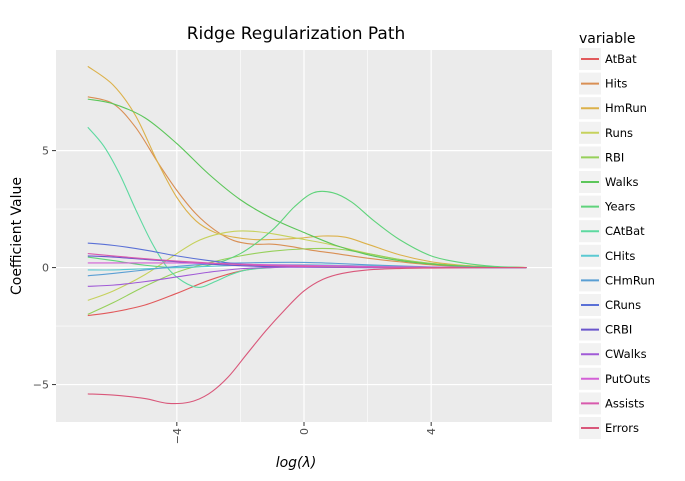 The height and width of the screenshot is (481, 685). What do you see at coordinates (45, 151) in the screenshot?
I see `y-tick-label: 5` at bounding box center [45, 151].